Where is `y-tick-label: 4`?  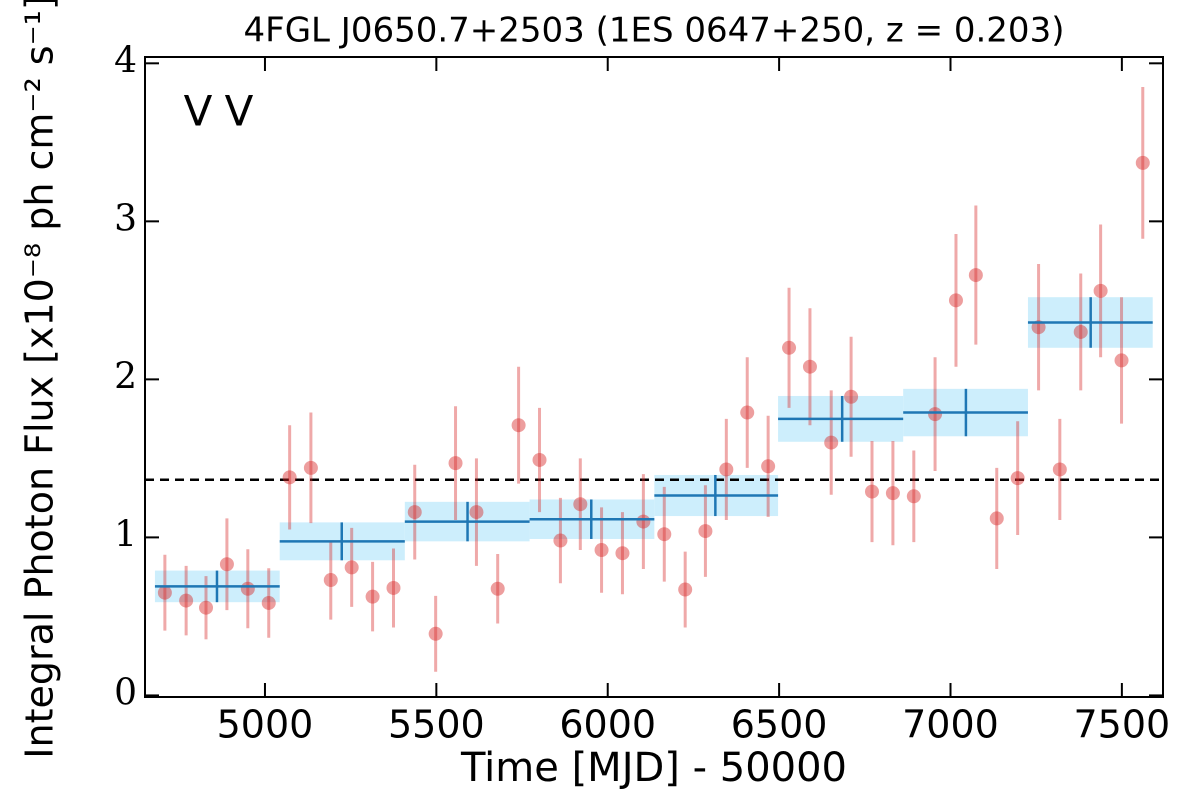 y-tick-label: 4 is located at coordinates (125, 60).